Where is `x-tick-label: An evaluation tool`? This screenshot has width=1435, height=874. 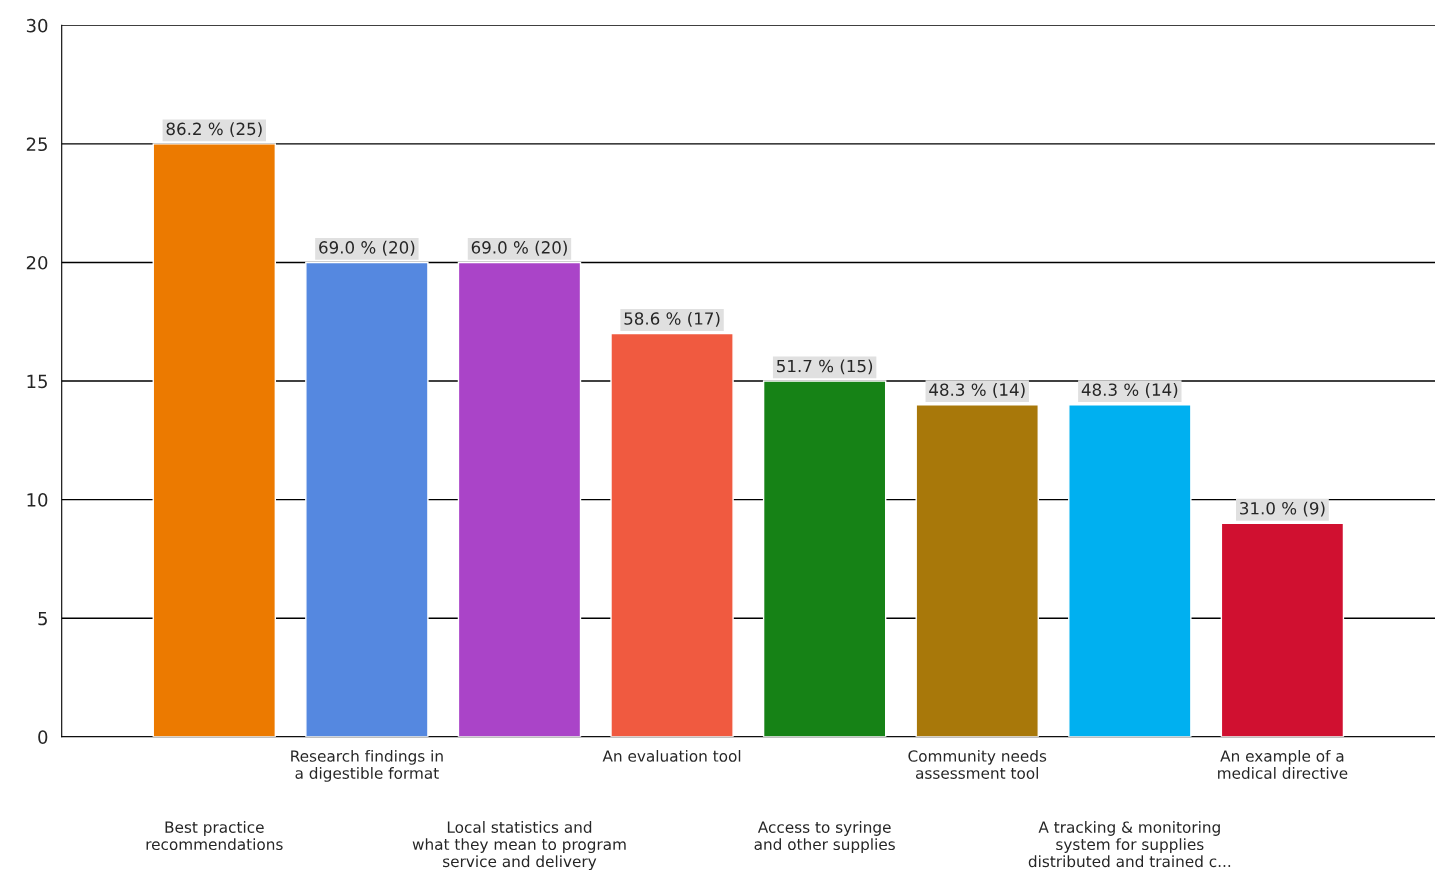 x-tick-label: An evaluation tool is located at coordinates (671, 755).